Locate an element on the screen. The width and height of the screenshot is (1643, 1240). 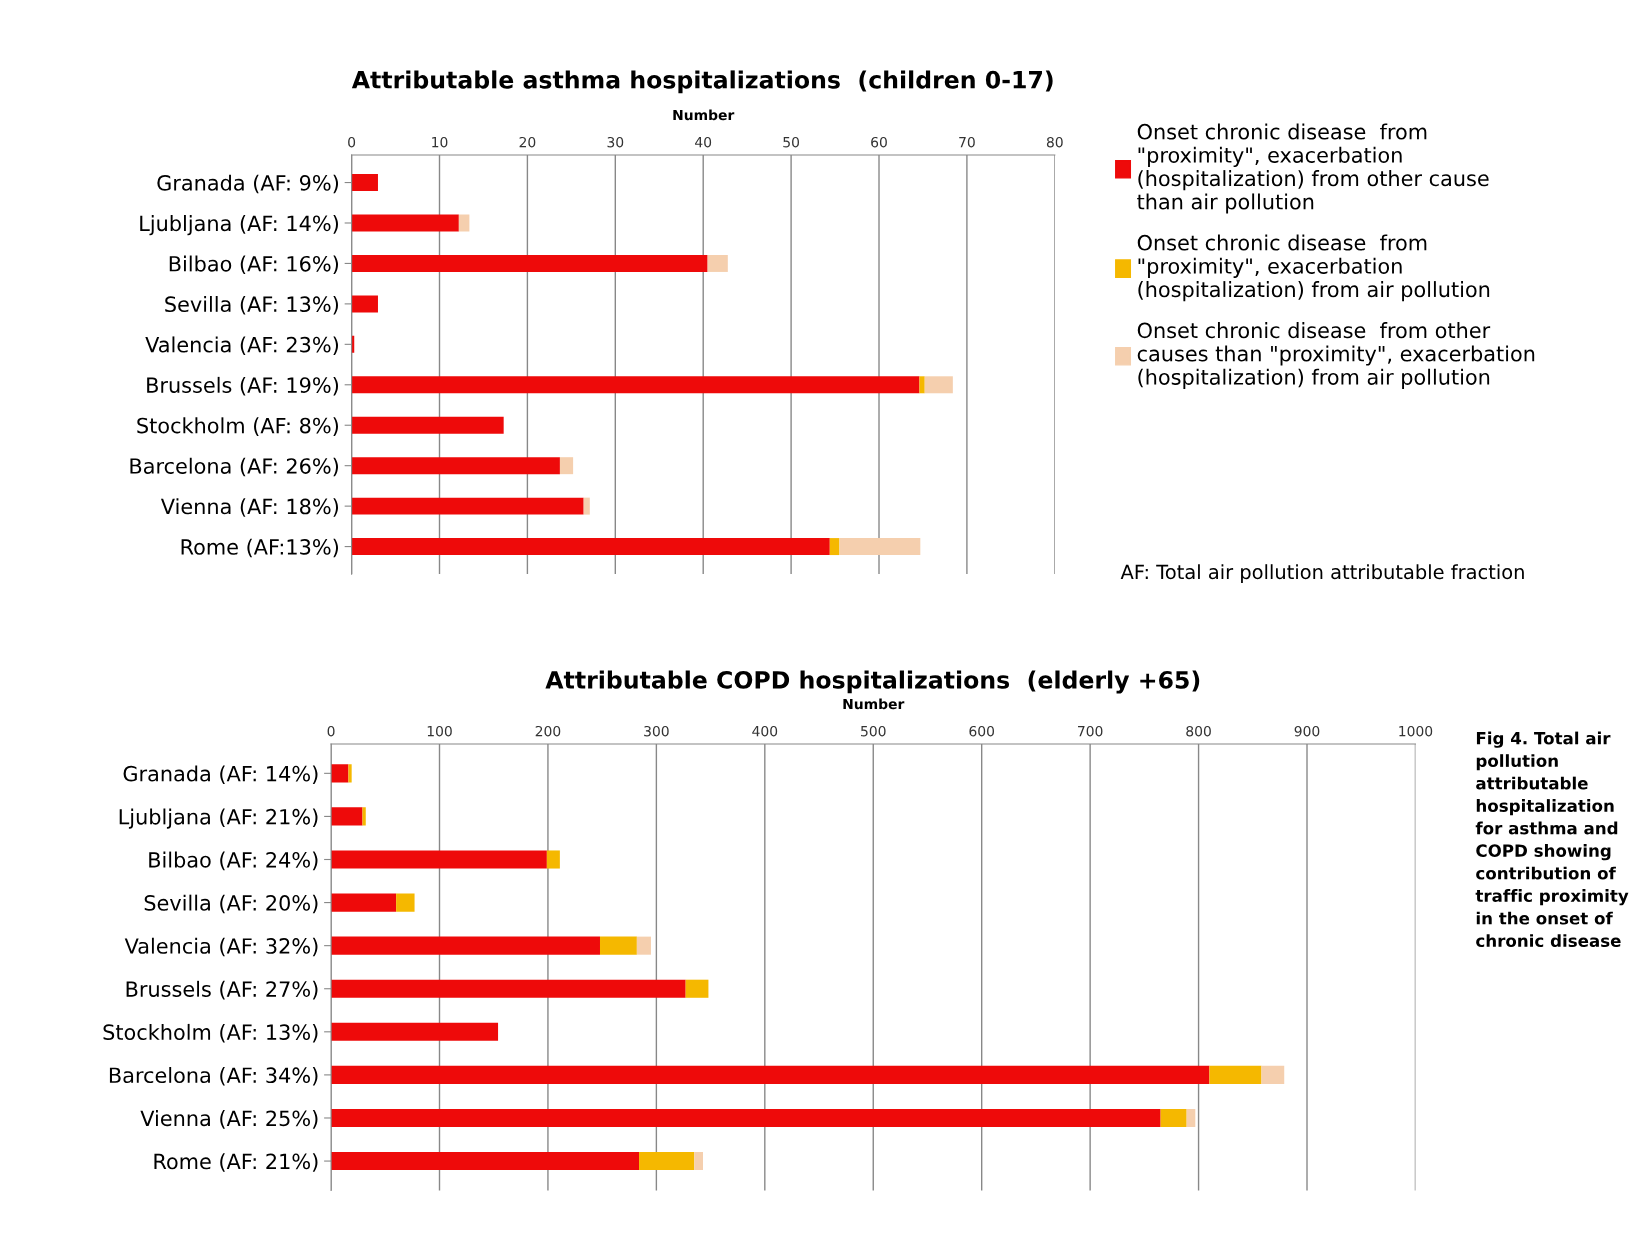
legend-label: Onset chronic disease from "proximity", exacerbation (hospitalization) from air pollution is located at coordinates (1313, 268).